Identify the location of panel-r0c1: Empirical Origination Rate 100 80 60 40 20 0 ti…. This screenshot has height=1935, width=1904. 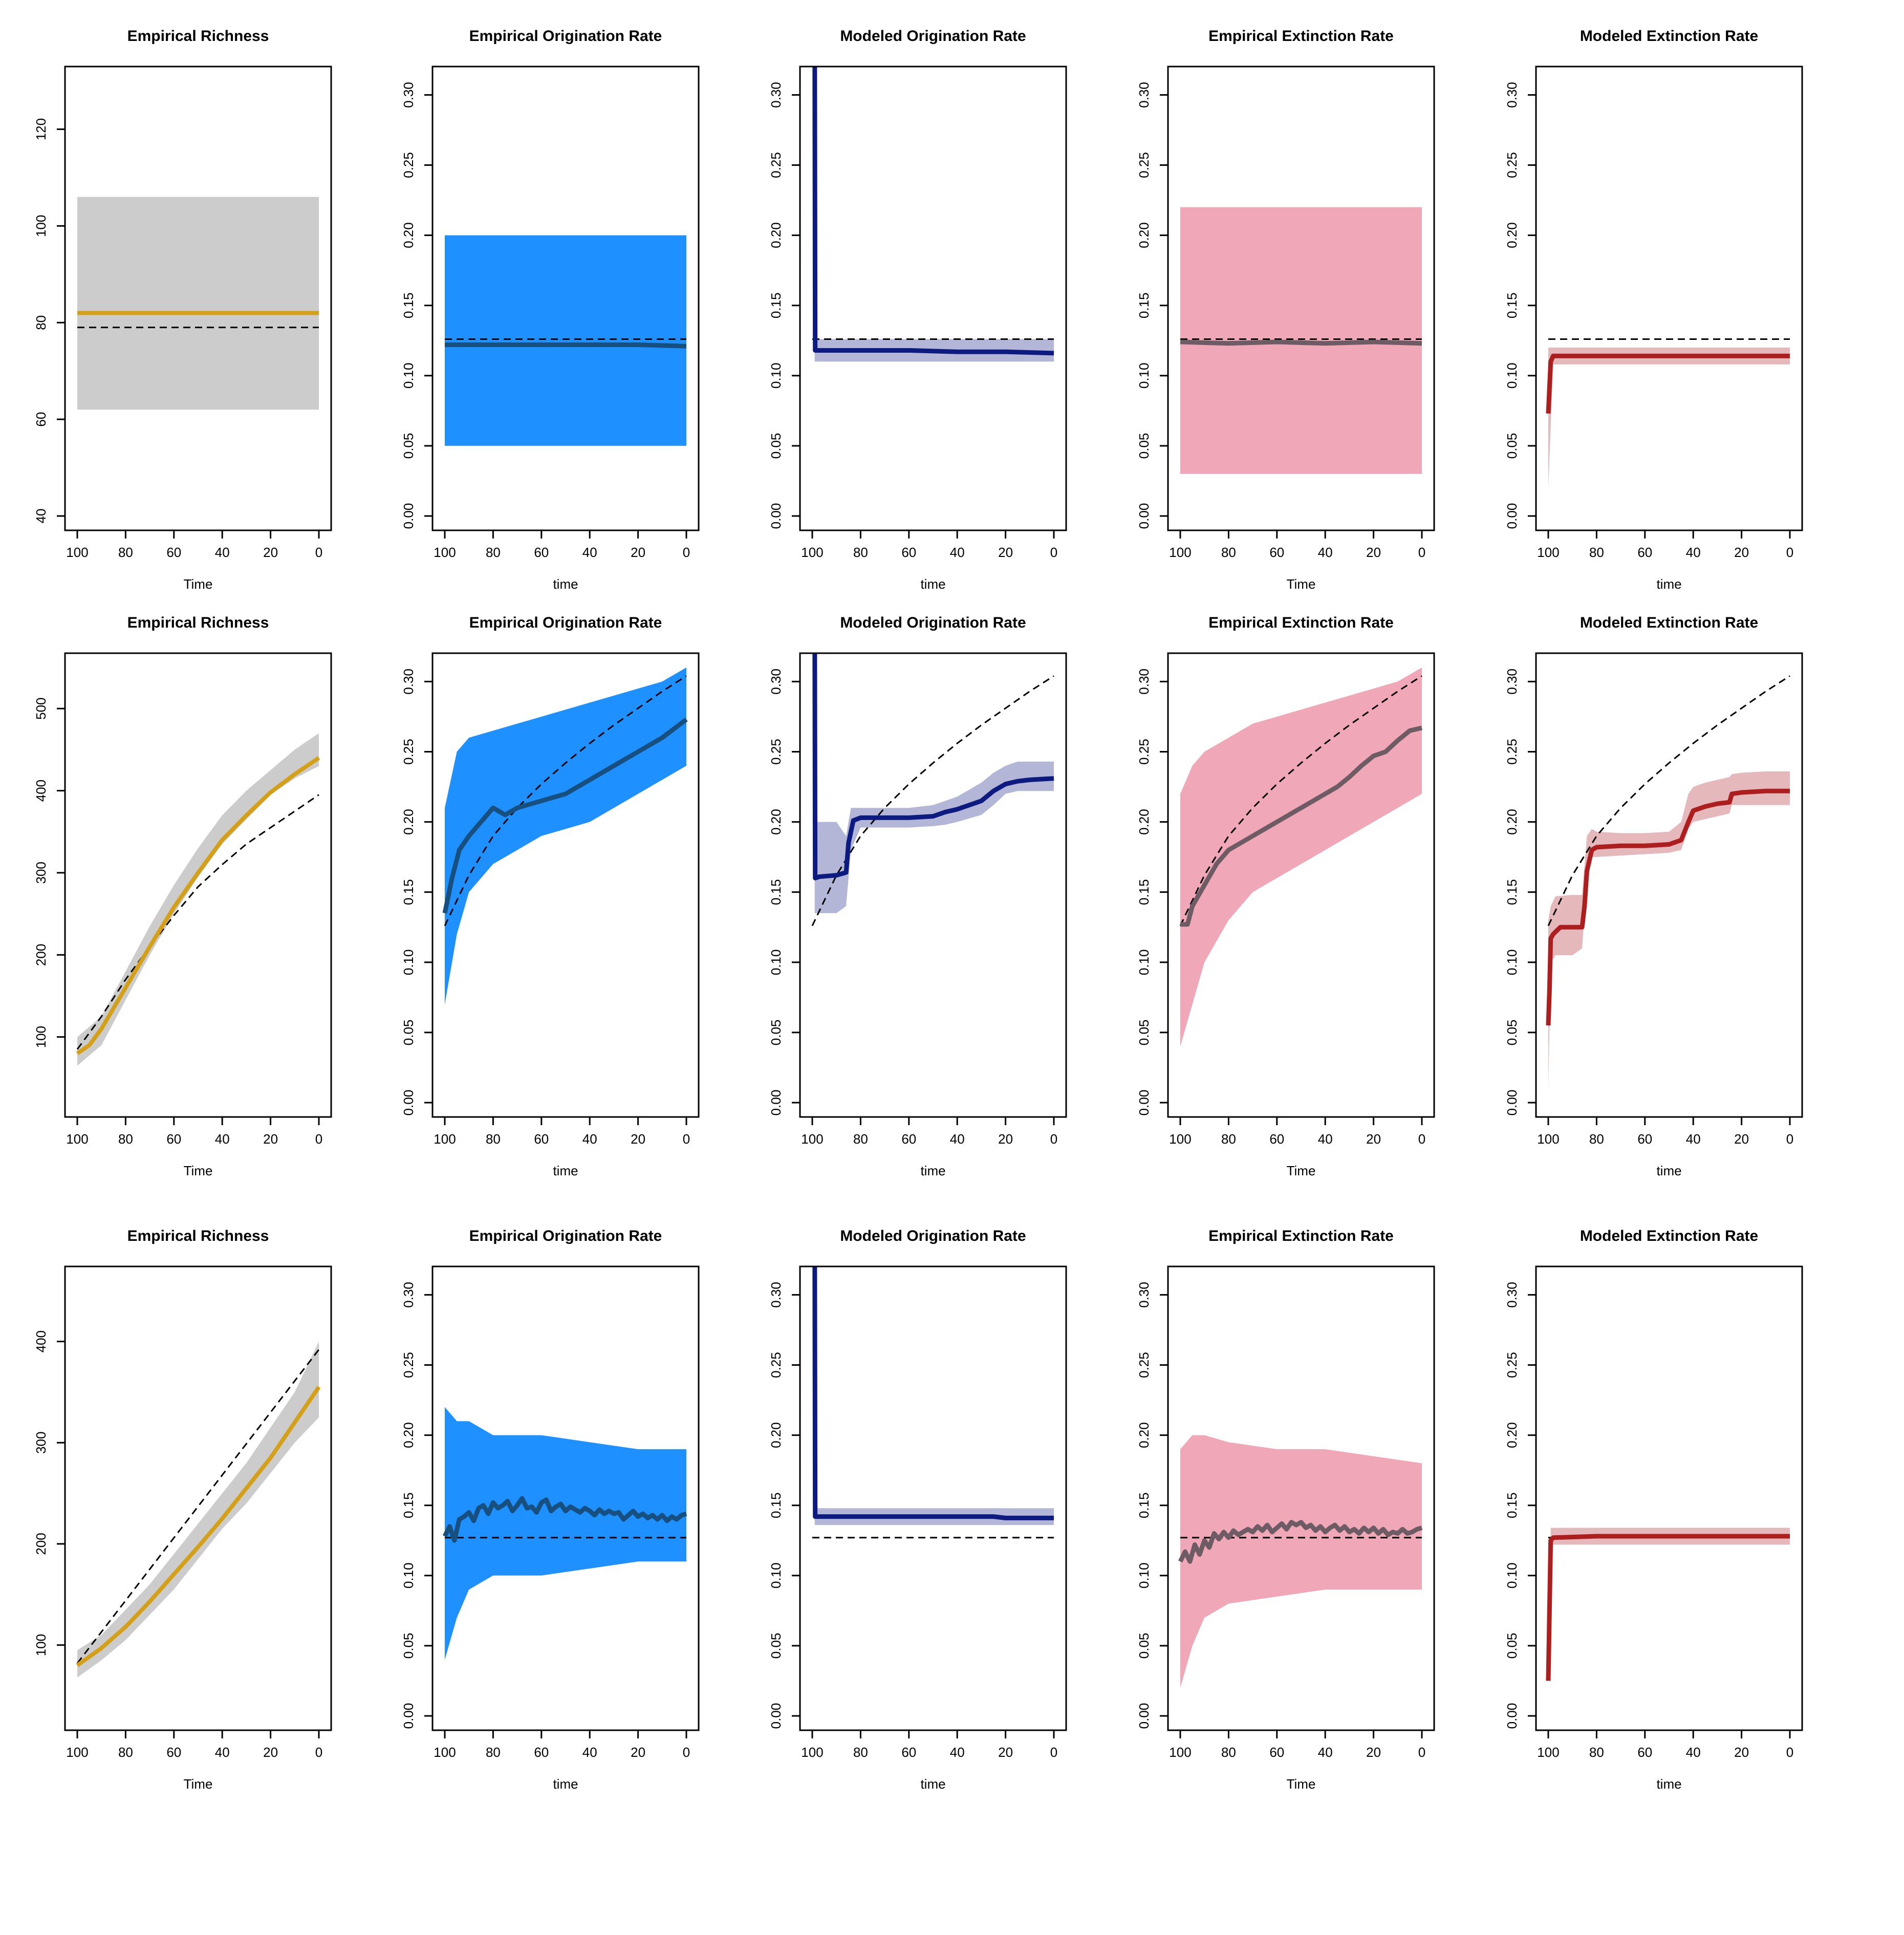
(550, 310).